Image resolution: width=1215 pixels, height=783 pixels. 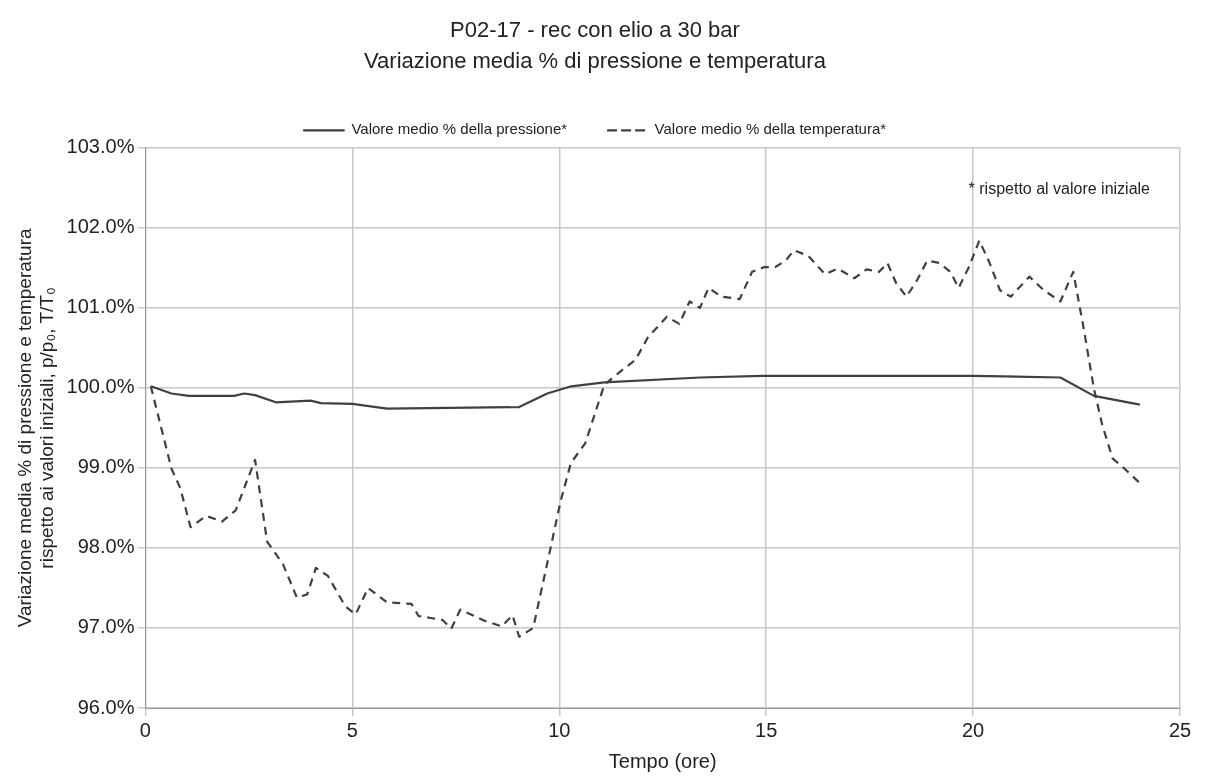 What do you see at coordinates (145, 729) in the screenshot?
I see `x-tick-label: 0` at bounding box center [145, 729].